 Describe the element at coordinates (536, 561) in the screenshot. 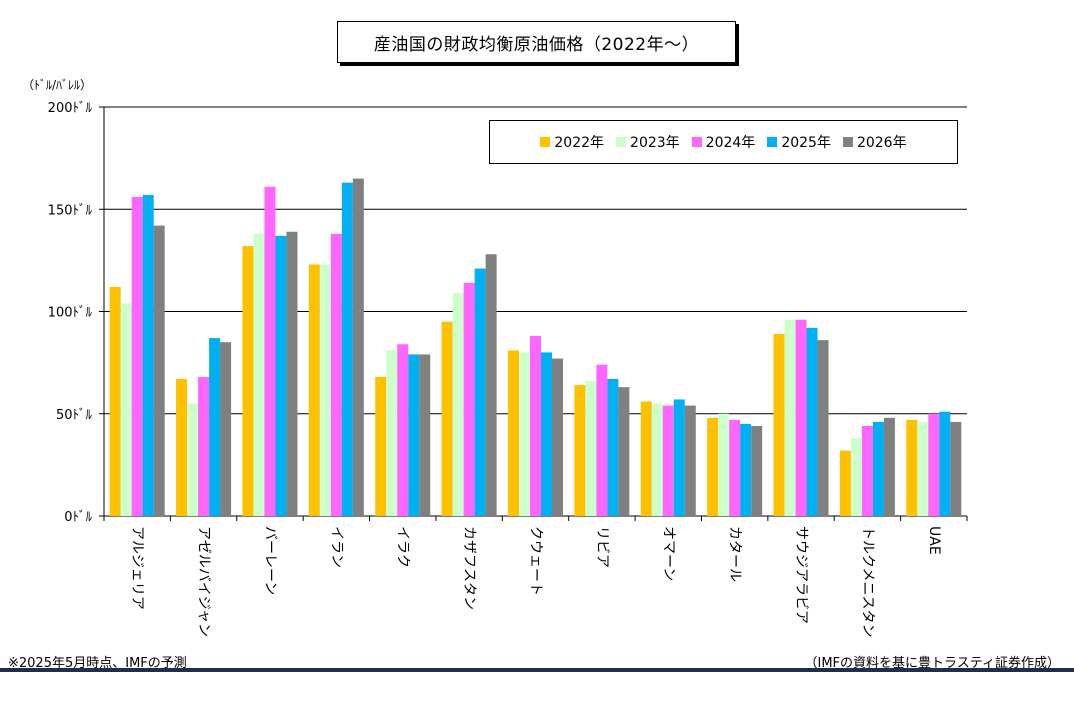

I see `x-tick-label: クウェート` at that location.